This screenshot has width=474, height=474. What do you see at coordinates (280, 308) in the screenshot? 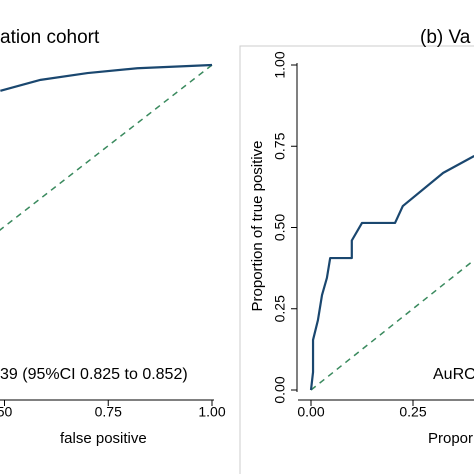
I see `y-tick-label: 0.25` at bounding box center [280, 308].